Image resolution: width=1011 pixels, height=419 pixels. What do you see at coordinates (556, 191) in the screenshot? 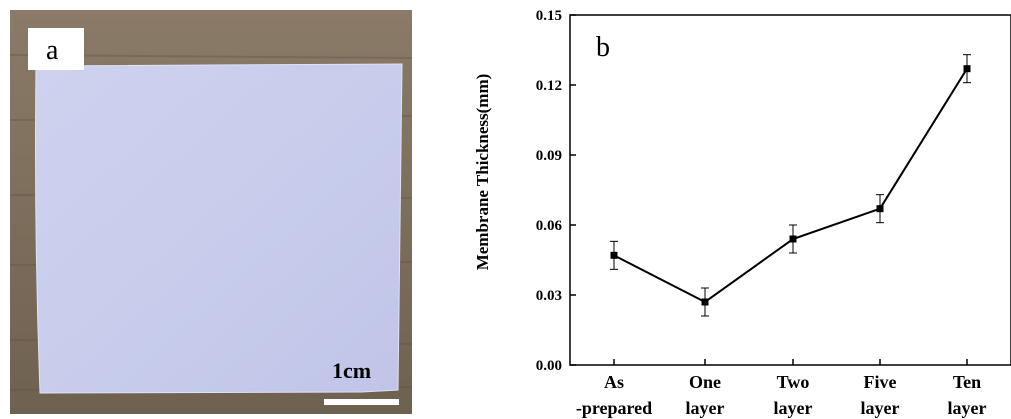
I see `y-axis-ticks: 0.00 0.03 0.06 0.09 0.12 0.15` at bounding box center [556, 191].